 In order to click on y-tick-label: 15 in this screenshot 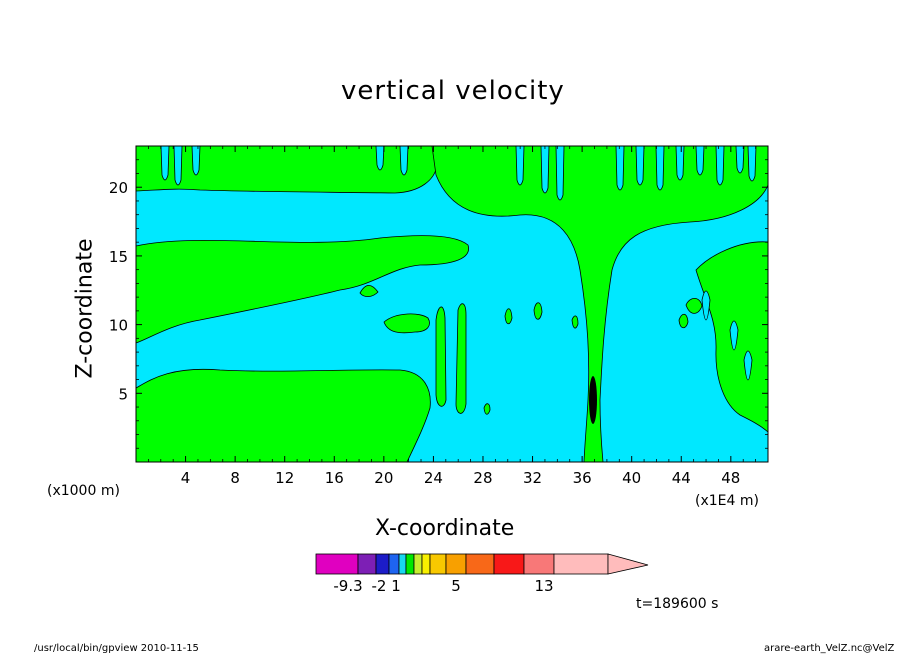, I will do `click(118, 257)`.